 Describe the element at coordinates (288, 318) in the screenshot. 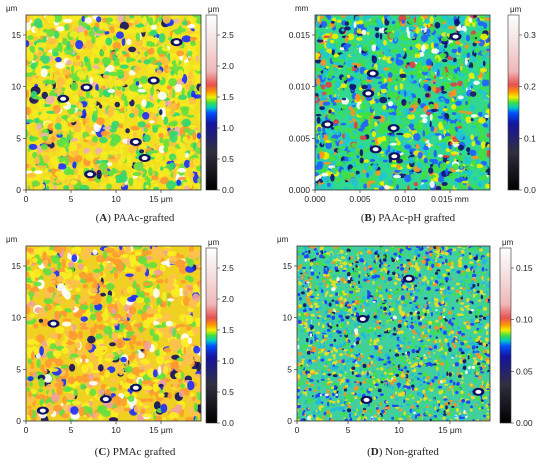

I see `y-tick-label-d: 10` at that location.